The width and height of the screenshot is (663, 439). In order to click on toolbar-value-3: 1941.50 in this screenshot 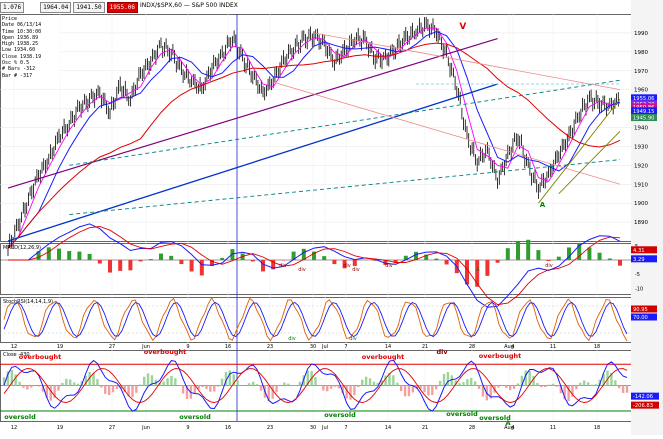, I will do `click(88, 7)`.